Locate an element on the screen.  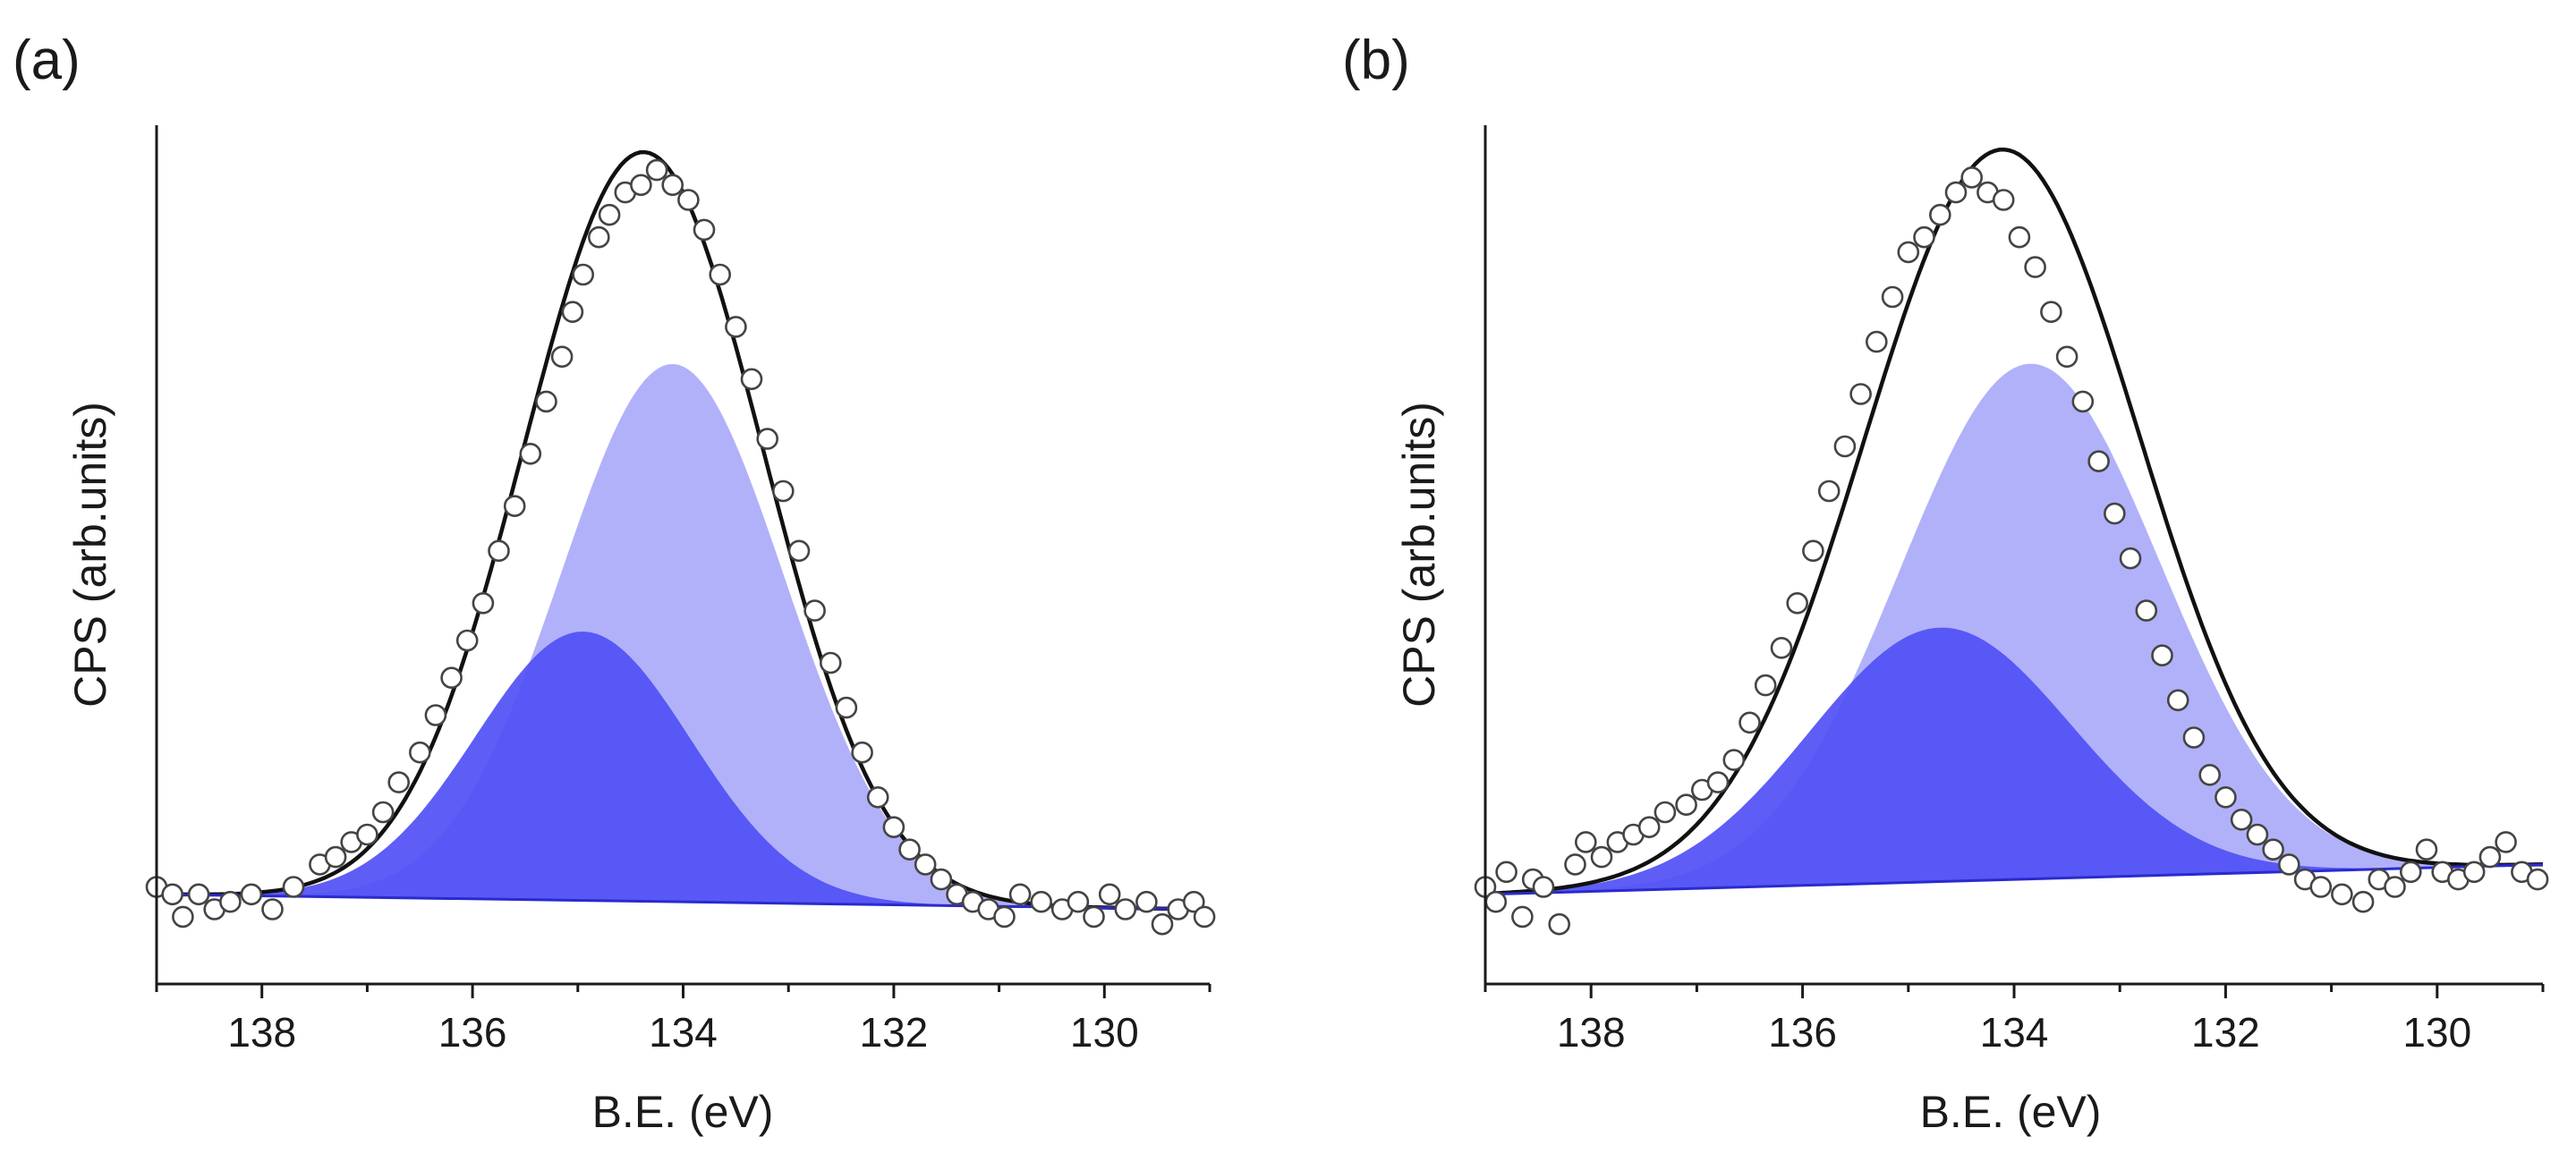
panel-a-x-tick-label: 134 is located at coordinates (683, 1032).